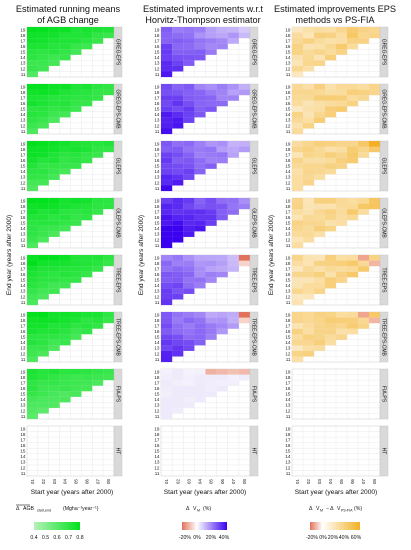  What do you see at coordinates (188, 509) in the screenshot?
I see `legend-ht-delta-symbol: Δ` at bounding box center [188, 509].